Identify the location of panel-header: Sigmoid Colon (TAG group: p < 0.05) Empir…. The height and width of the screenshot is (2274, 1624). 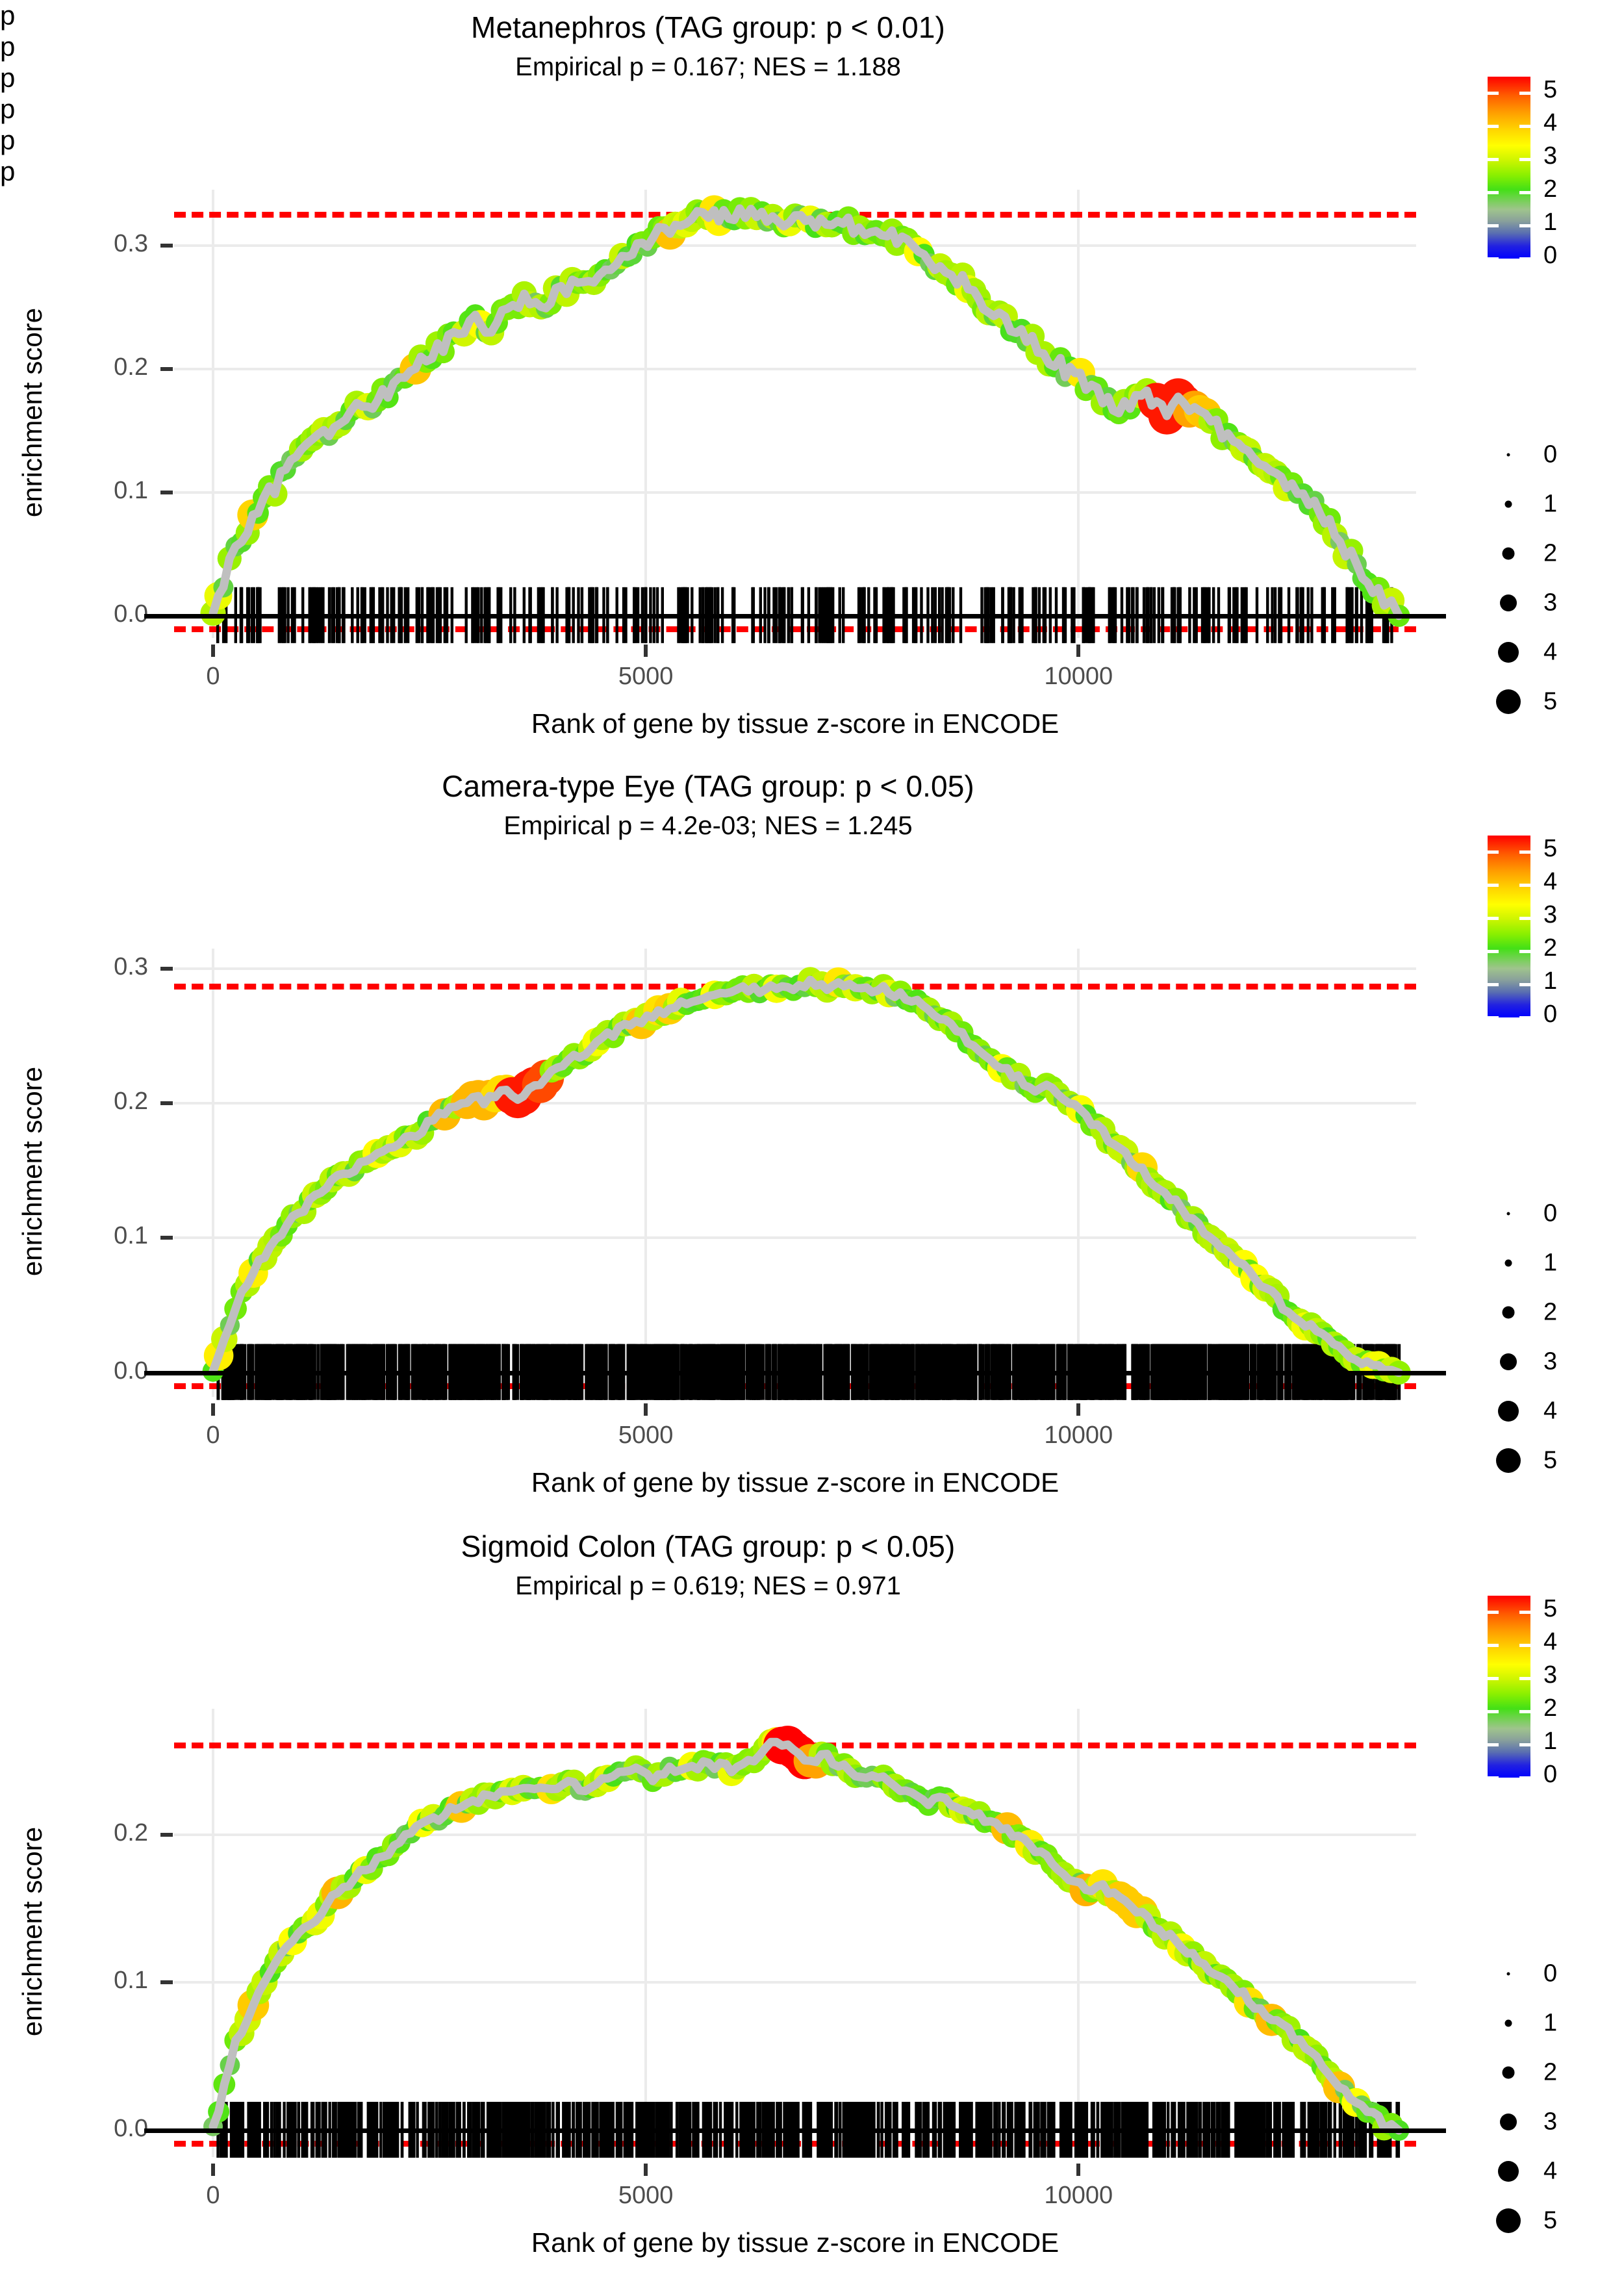
(708, 1559).